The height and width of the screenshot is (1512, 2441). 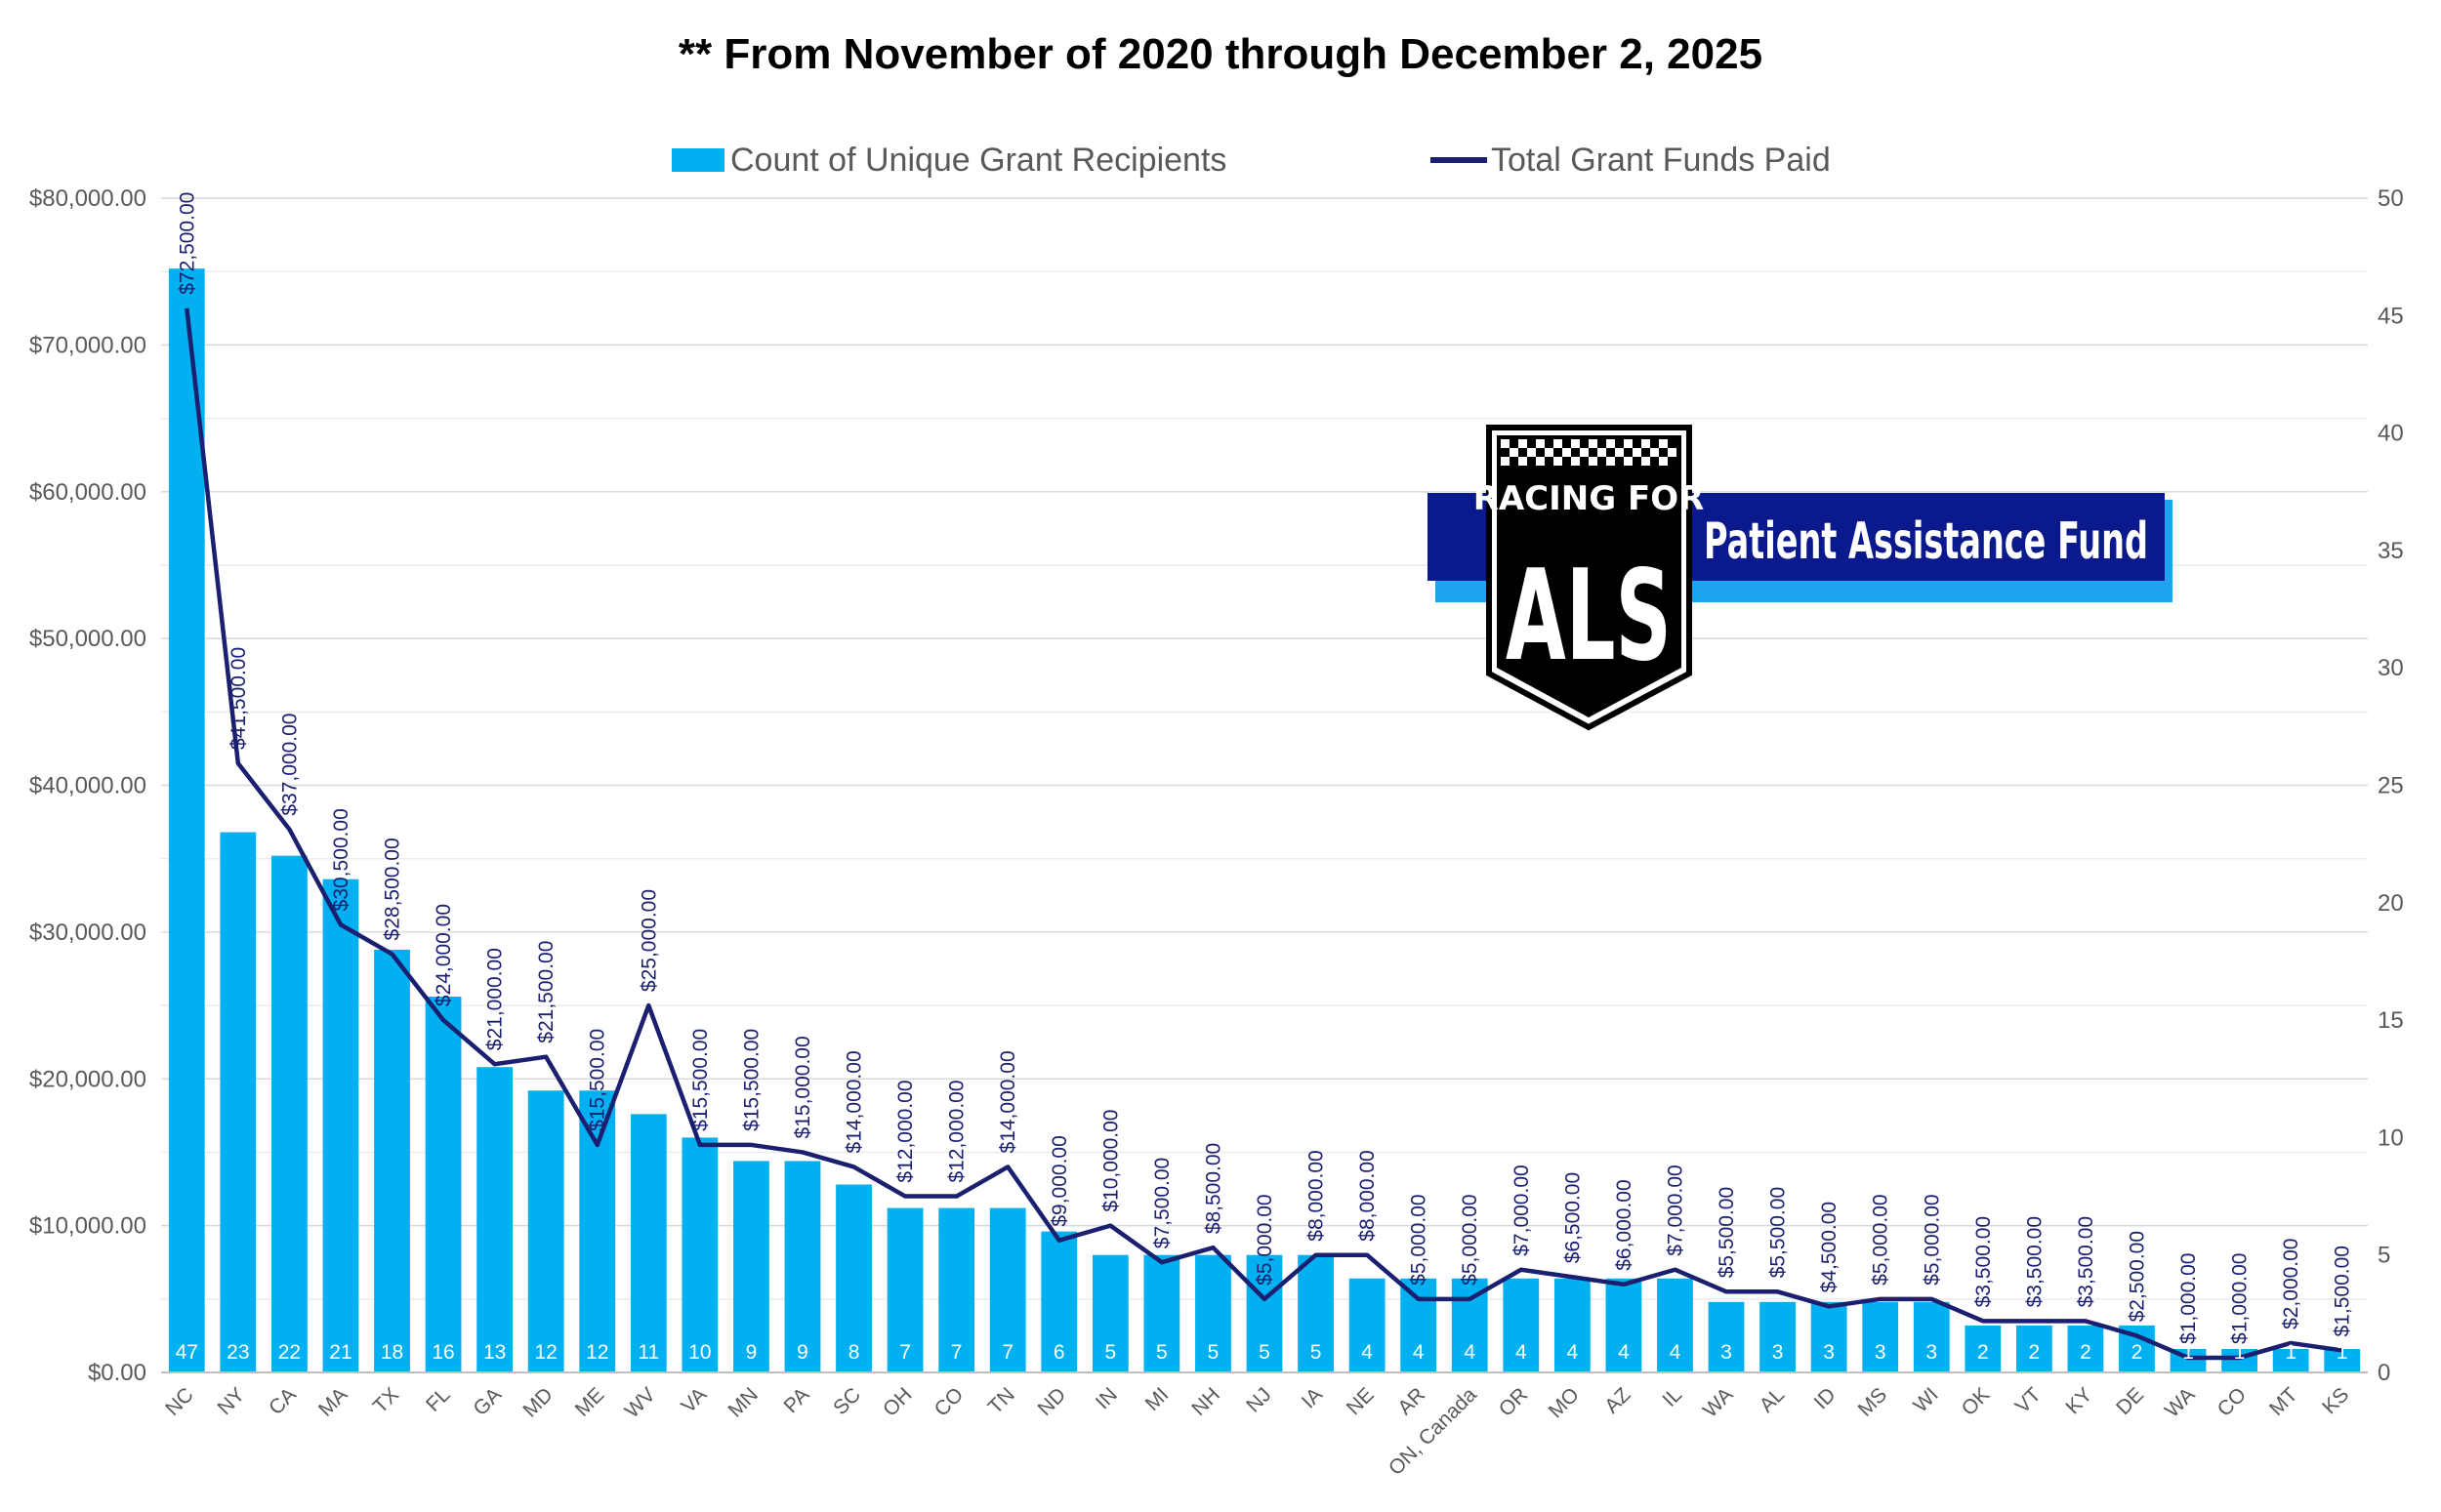 I want to click on line-value-label: $72,500.00, so click(x=187, y=243).